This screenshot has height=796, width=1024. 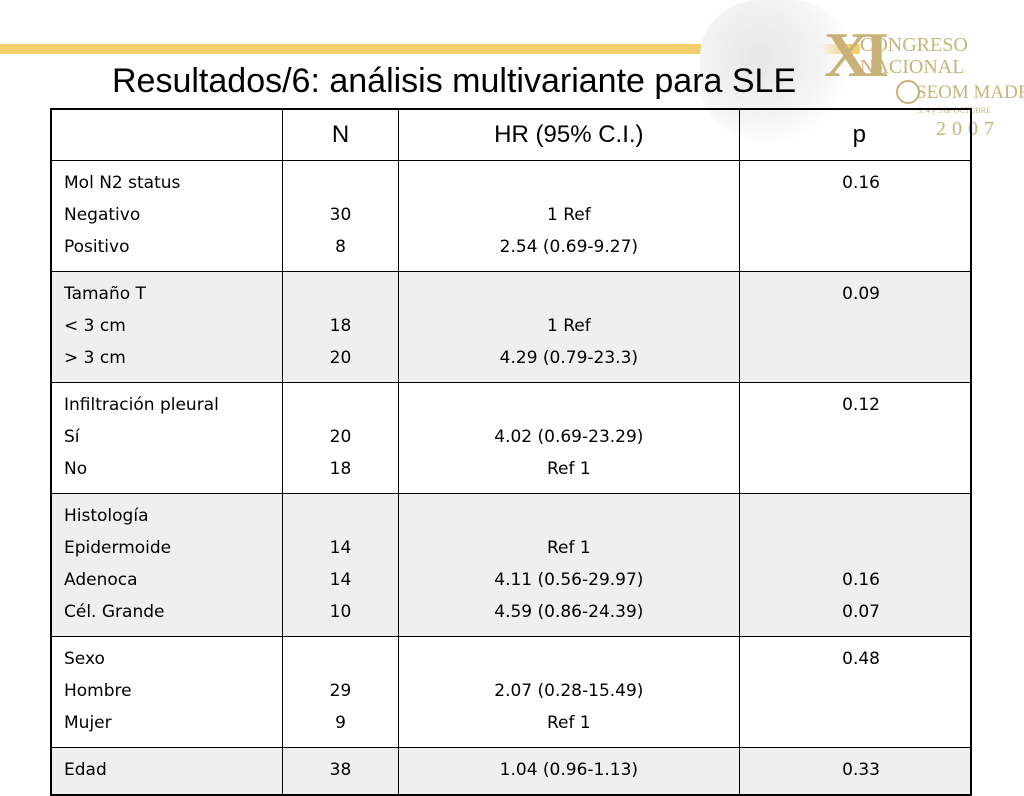 I want to click on variable-line: < 3 cm, so click(x=95, y=326).